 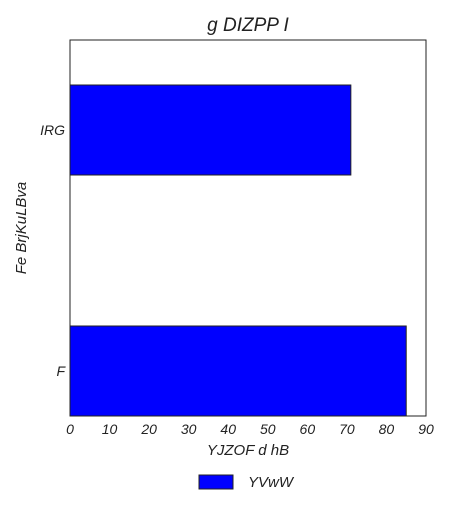 I want to click on bar-f, so click(x=238, y=371).